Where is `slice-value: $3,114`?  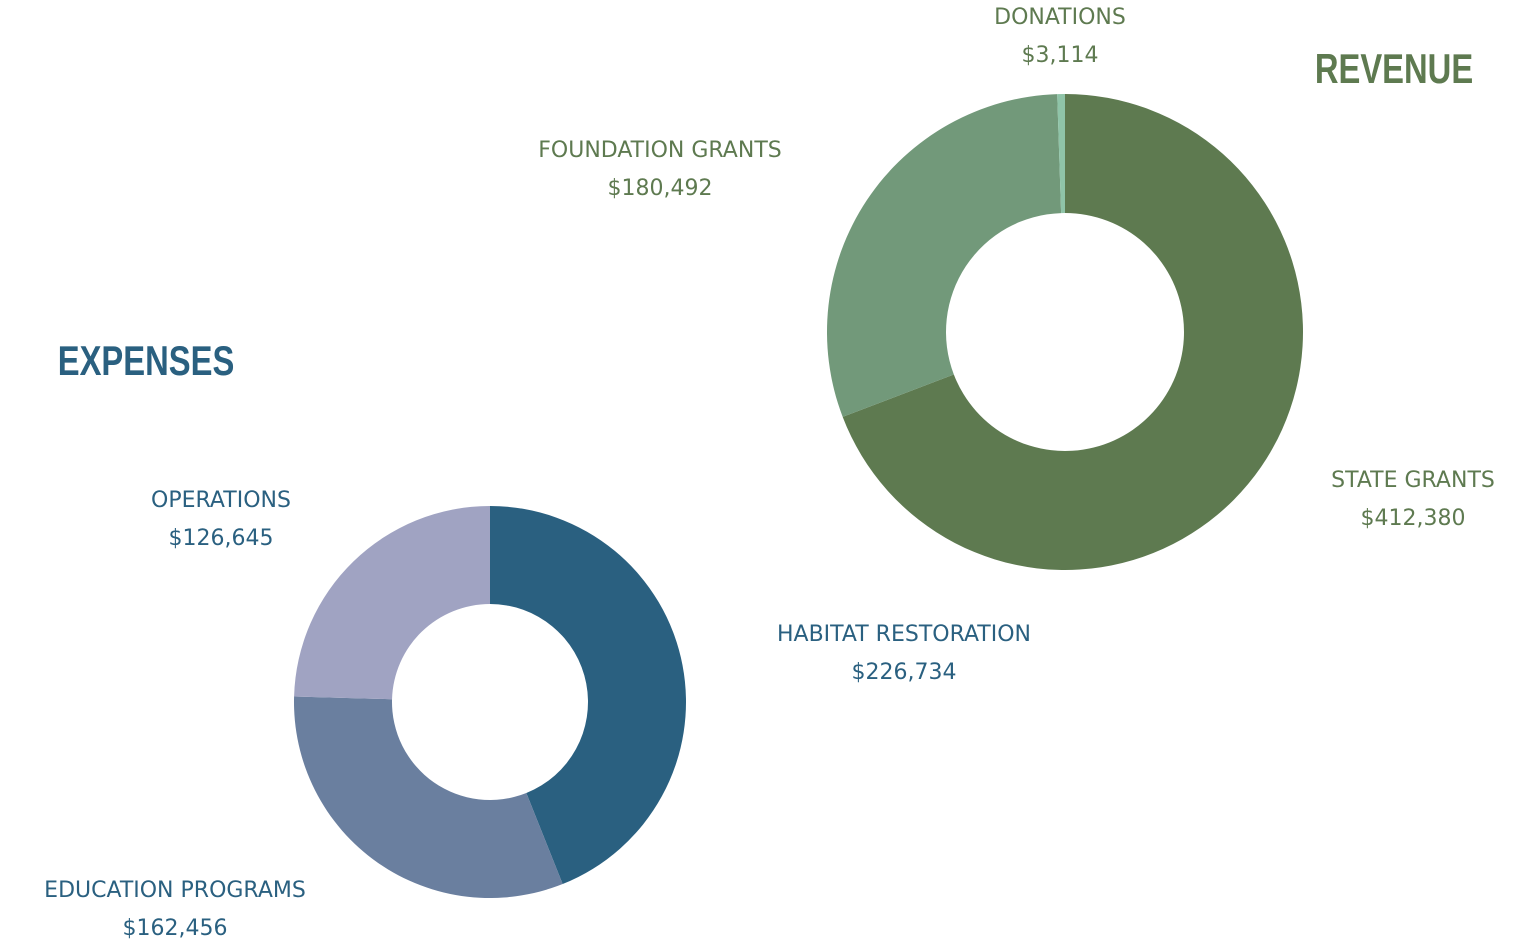
slice-value: $3,114 is located at coordinates (1060, 55).